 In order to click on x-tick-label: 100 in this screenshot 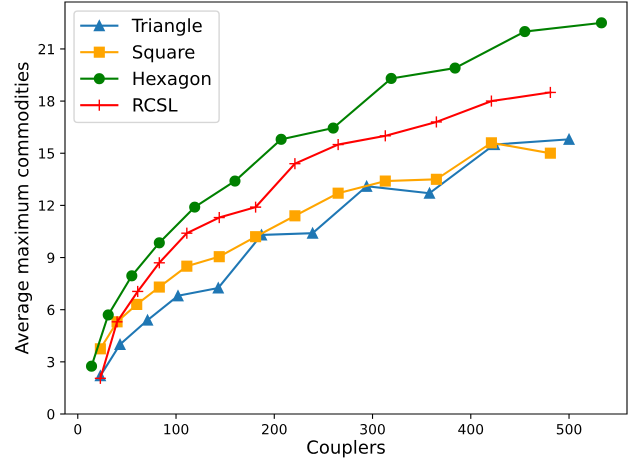, I will do `click(176, 429)`.